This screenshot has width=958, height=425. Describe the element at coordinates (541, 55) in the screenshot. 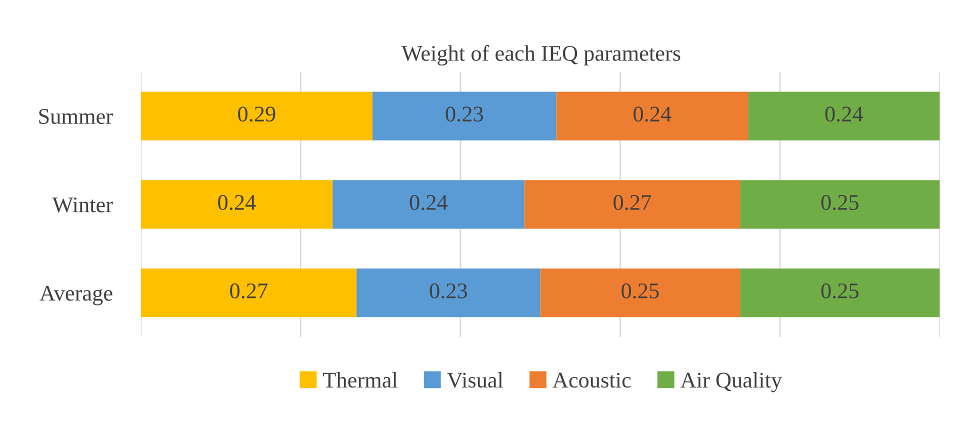

I see `chart-title: Weight of each IEQ parameters` at that location.